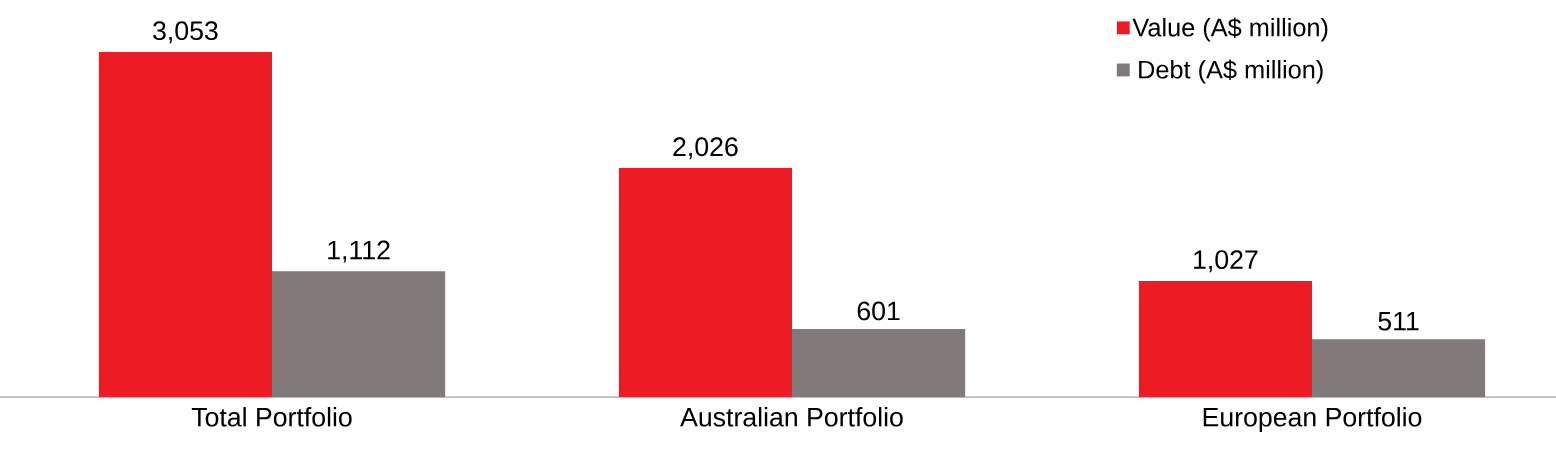 The height and width of the screenshot is (450, 1556). What do you see at coordinates (878, 311) in the screenshot?
I see `data-label: 601` at bounding box center [878, 311].